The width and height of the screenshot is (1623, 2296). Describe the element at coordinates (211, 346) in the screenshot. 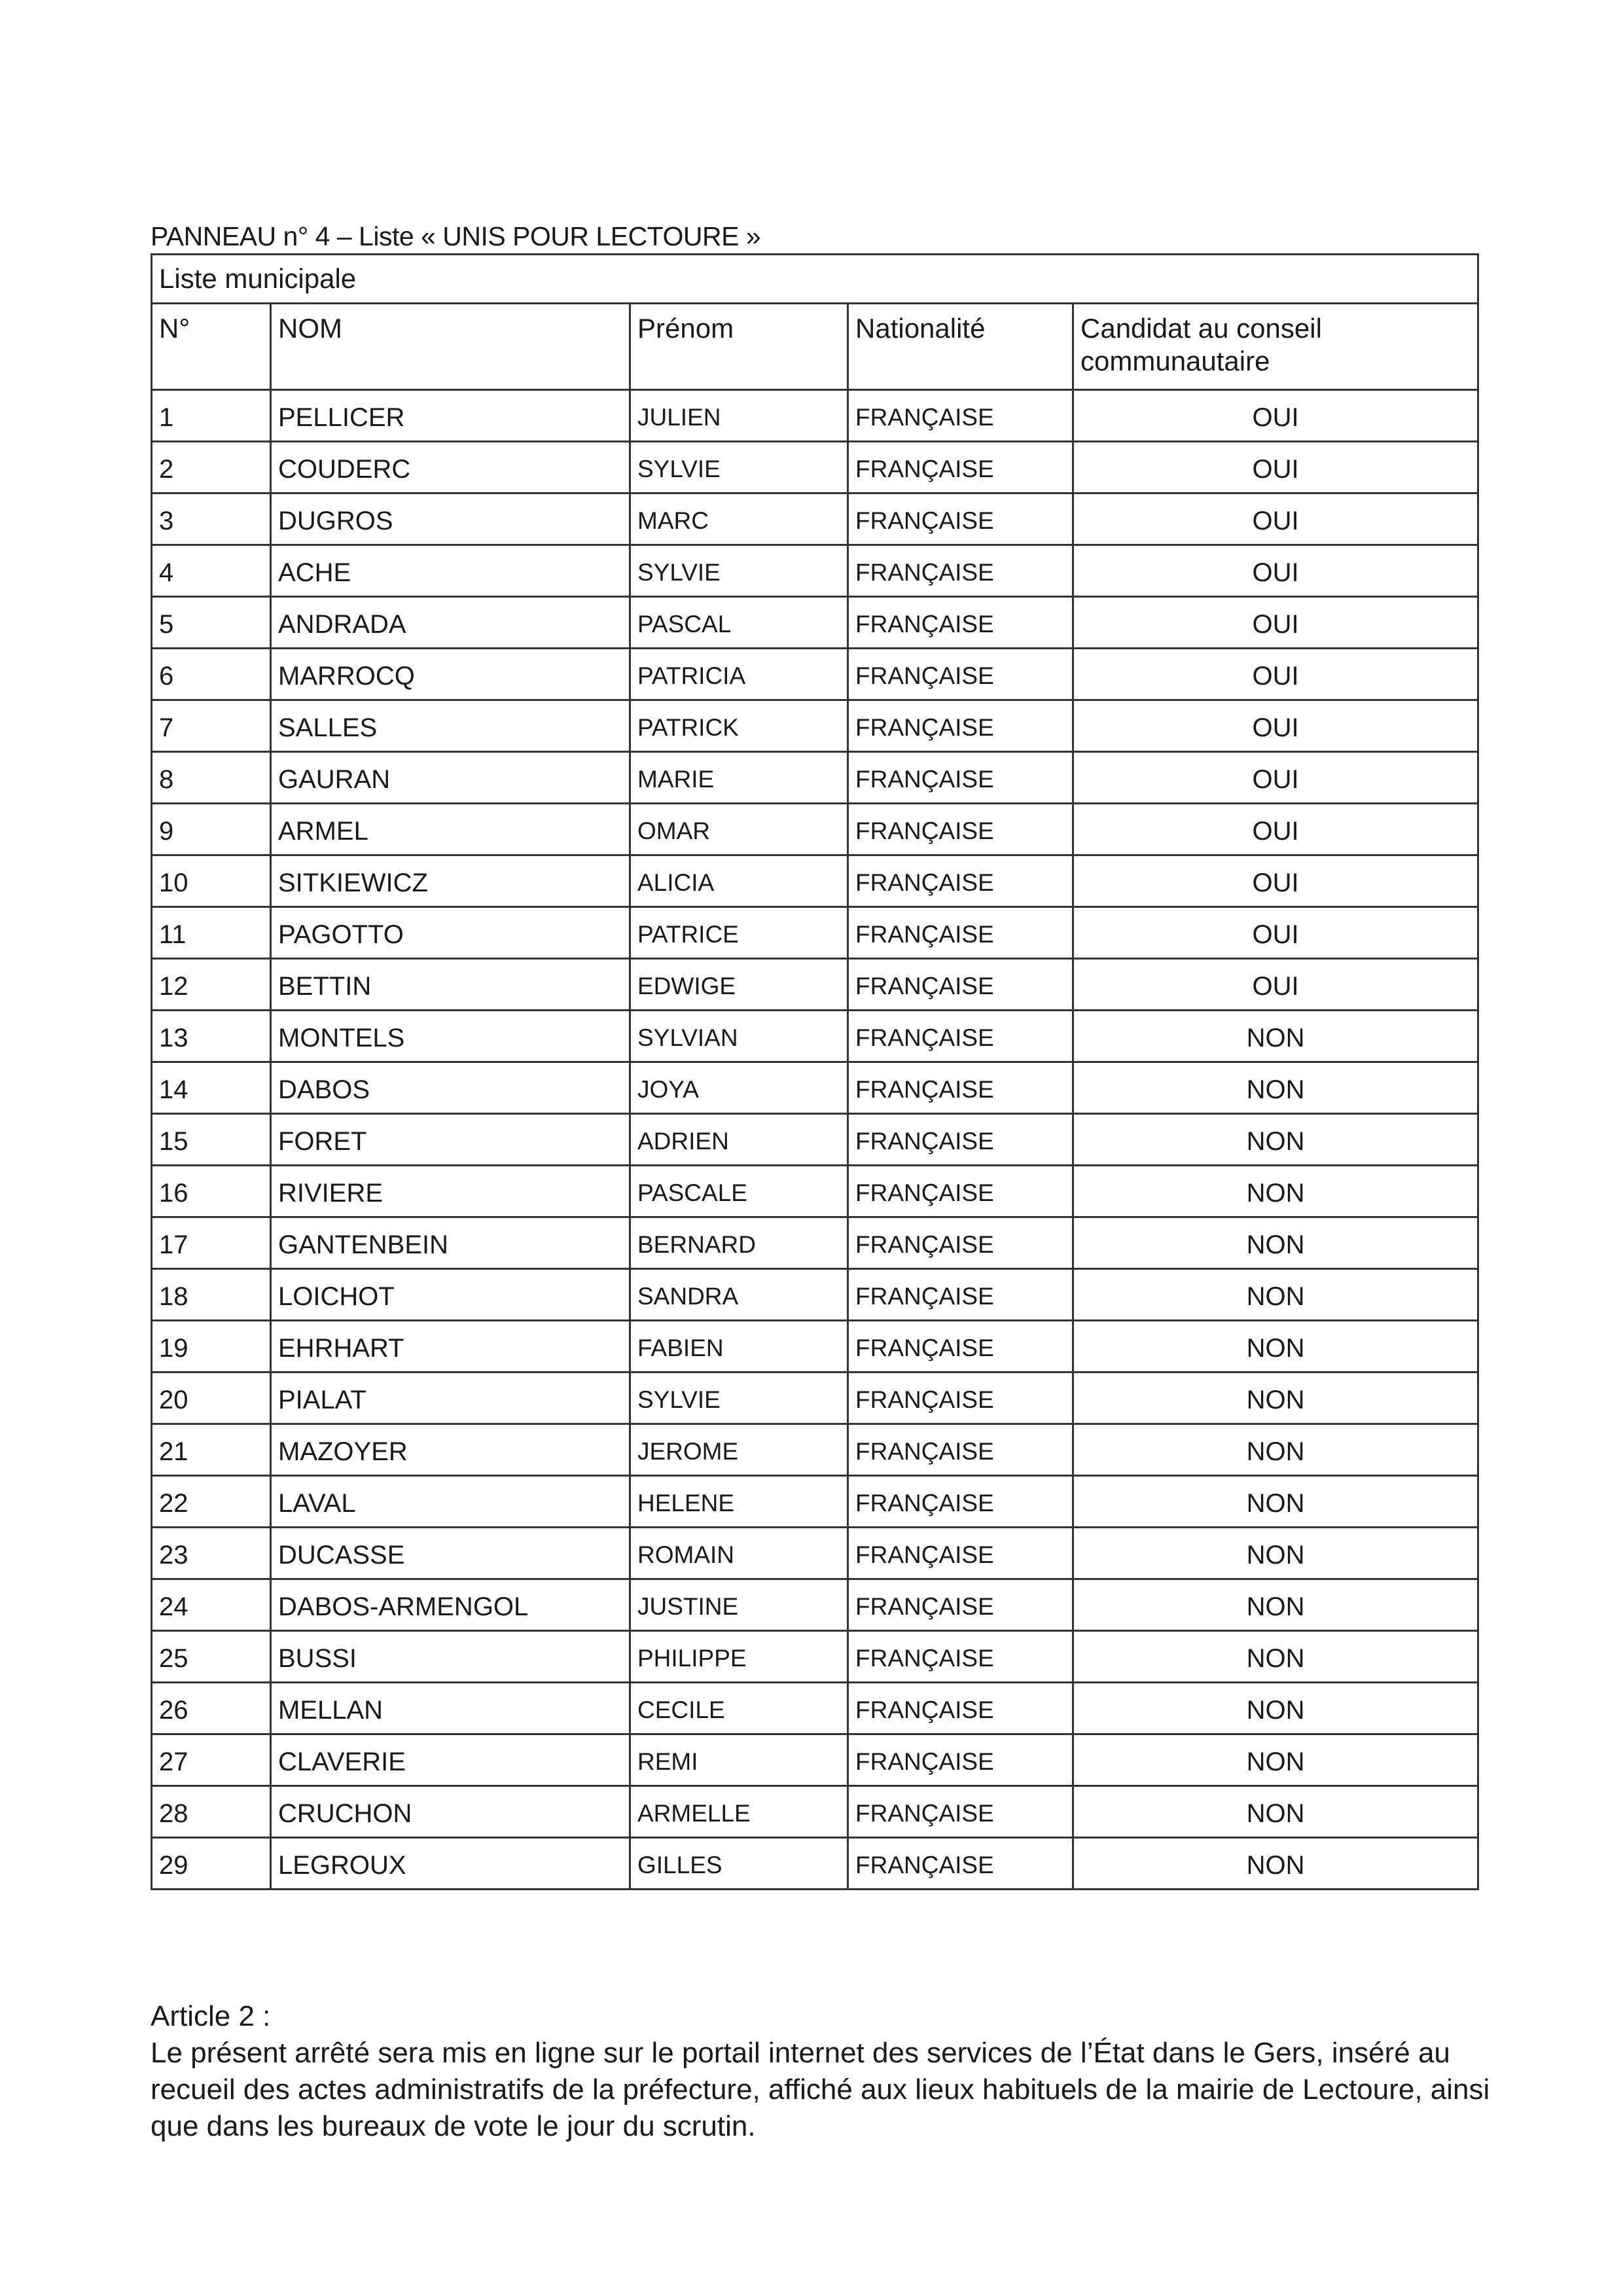

I see `header-number: N°` at that location.